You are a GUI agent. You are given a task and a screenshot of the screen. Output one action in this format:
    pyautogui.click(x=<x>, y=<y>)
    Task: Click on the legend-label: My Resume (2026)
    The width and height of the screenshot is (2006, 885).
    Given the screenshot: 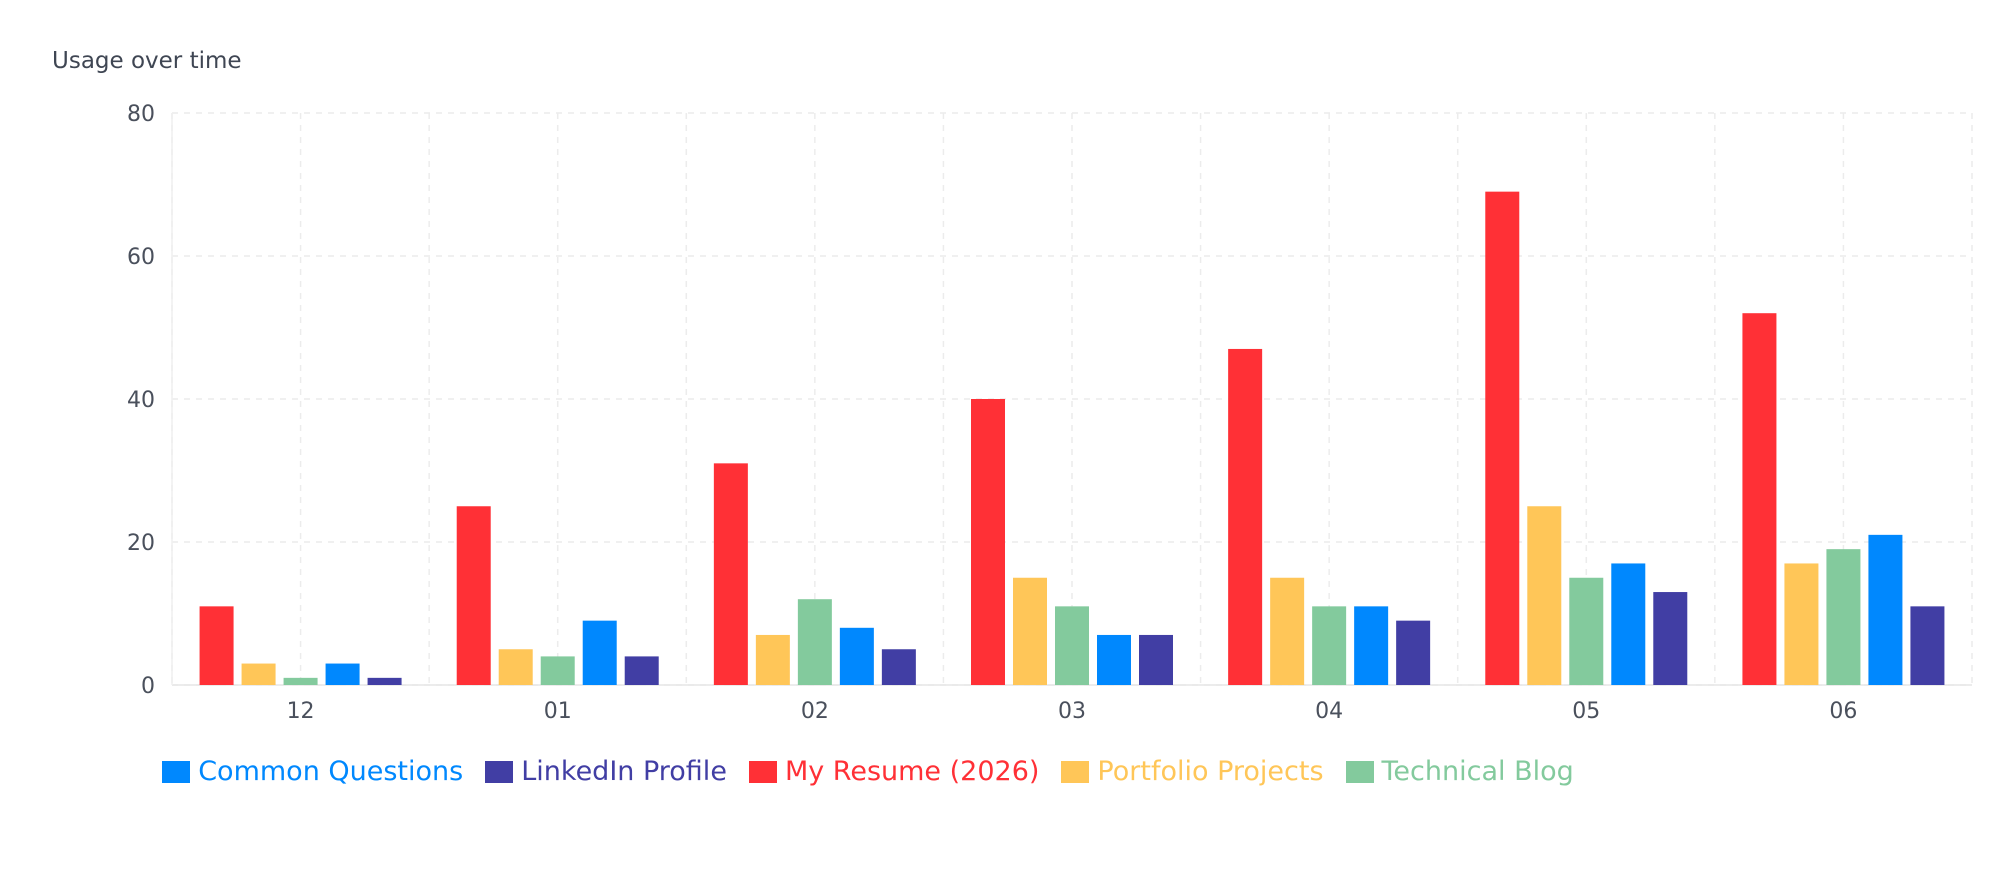 What is the action you would take?
    pyautogui.click(x=912, y=771)
    